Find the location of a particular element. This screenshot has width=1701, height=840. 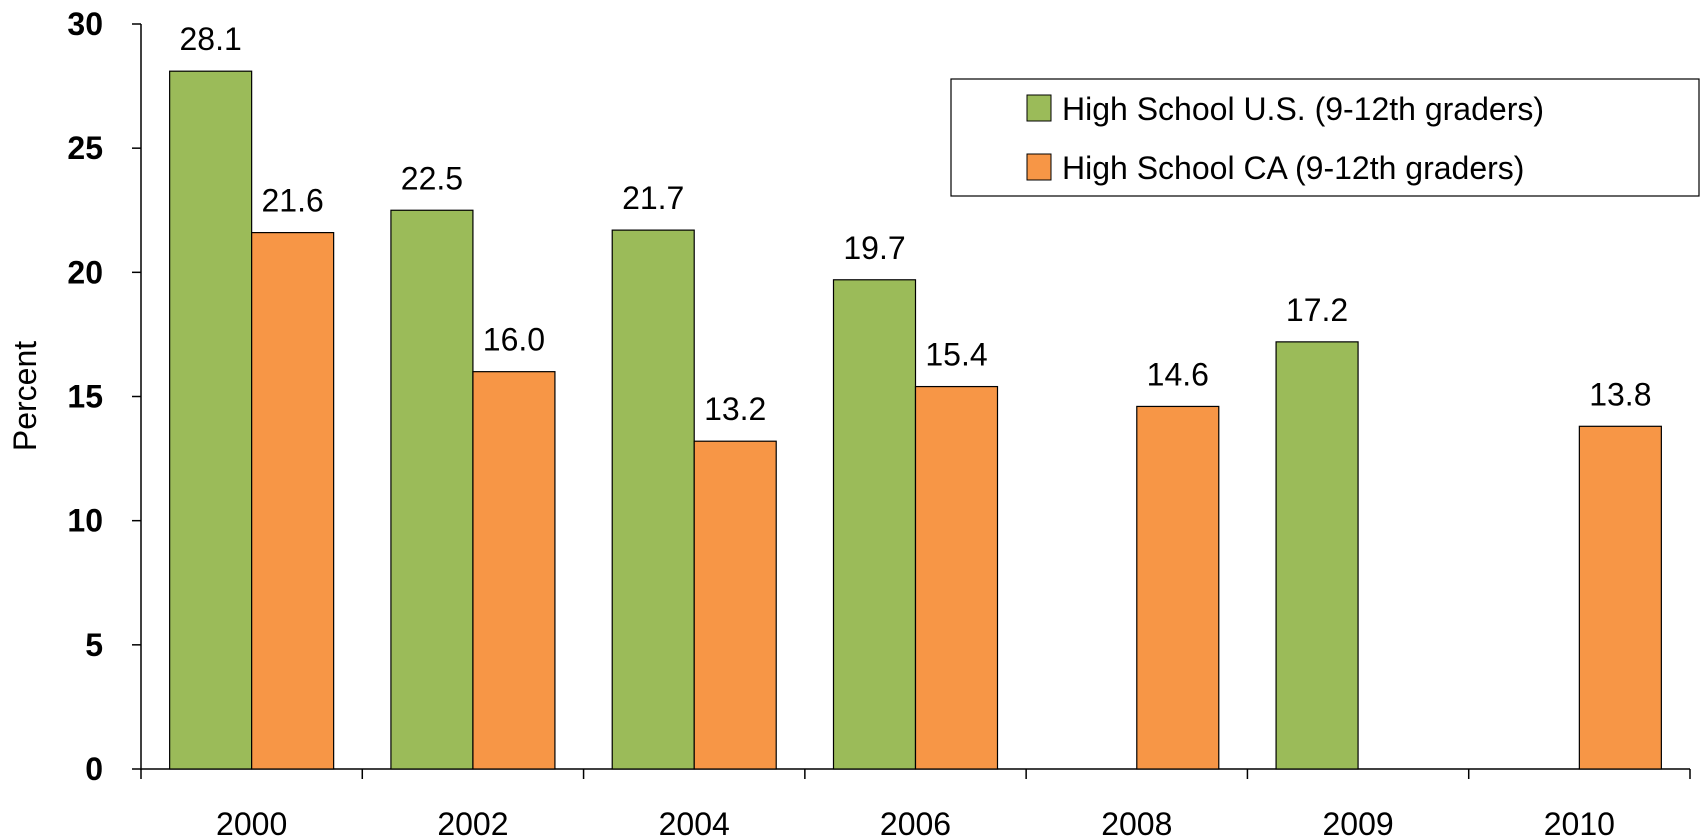

y-tick-label: 5 is located at coordinates (94, 645).